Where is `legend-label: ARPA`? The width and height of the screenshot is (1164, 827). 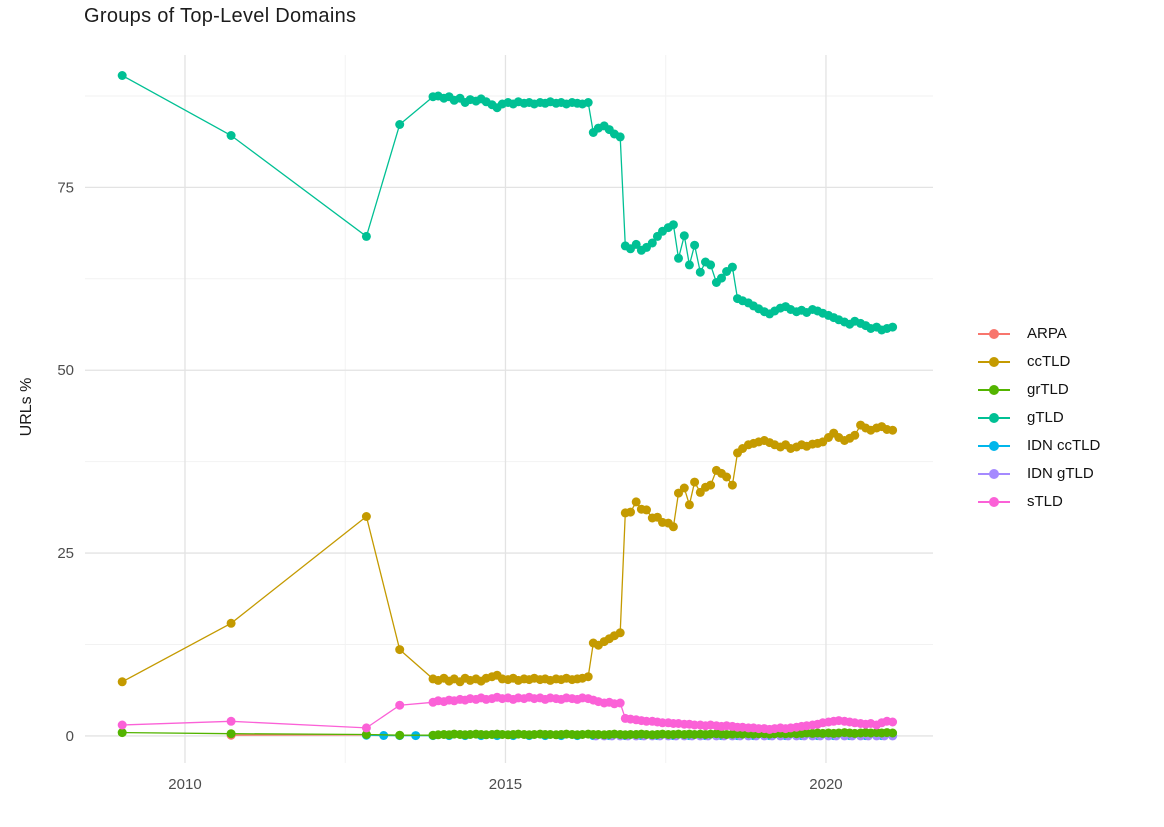
legend-label: ARPA is located at coordinates (1047, 333).